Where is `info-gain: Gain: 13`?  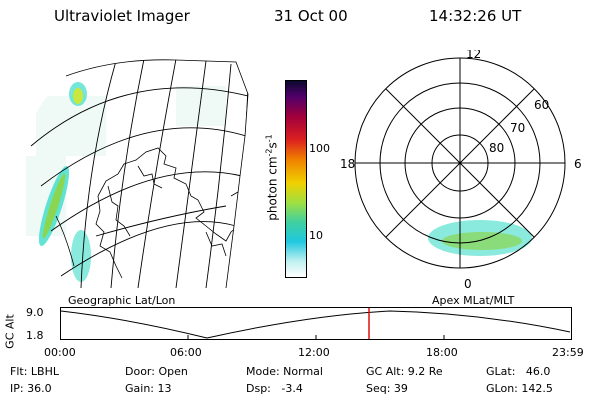
info-gain: Gain: 13 is located at coordinates (148, 388).